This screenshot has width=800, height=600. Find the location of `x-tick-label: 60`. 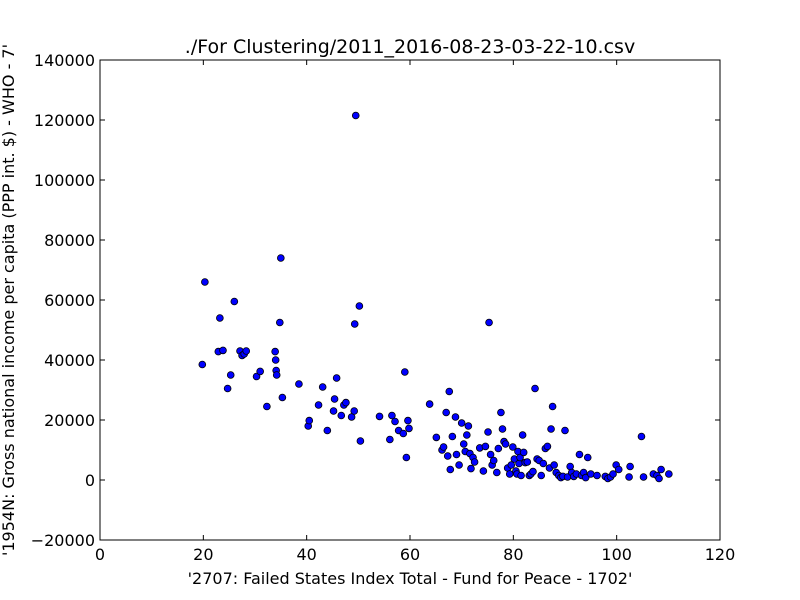

x-tick-label: 60 is located at coordinates (410, 554).